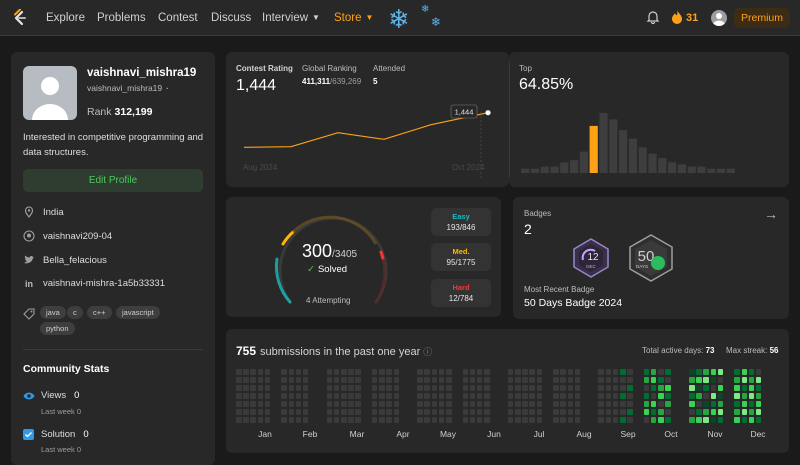 The height and width of the screenshot is (465, 800). What do you see at coordinates (94, 283) in the screenshot?
I see `linkedin-row: in vaishnavi-mishra-1a5b33331` at bounding box center [94, 283].